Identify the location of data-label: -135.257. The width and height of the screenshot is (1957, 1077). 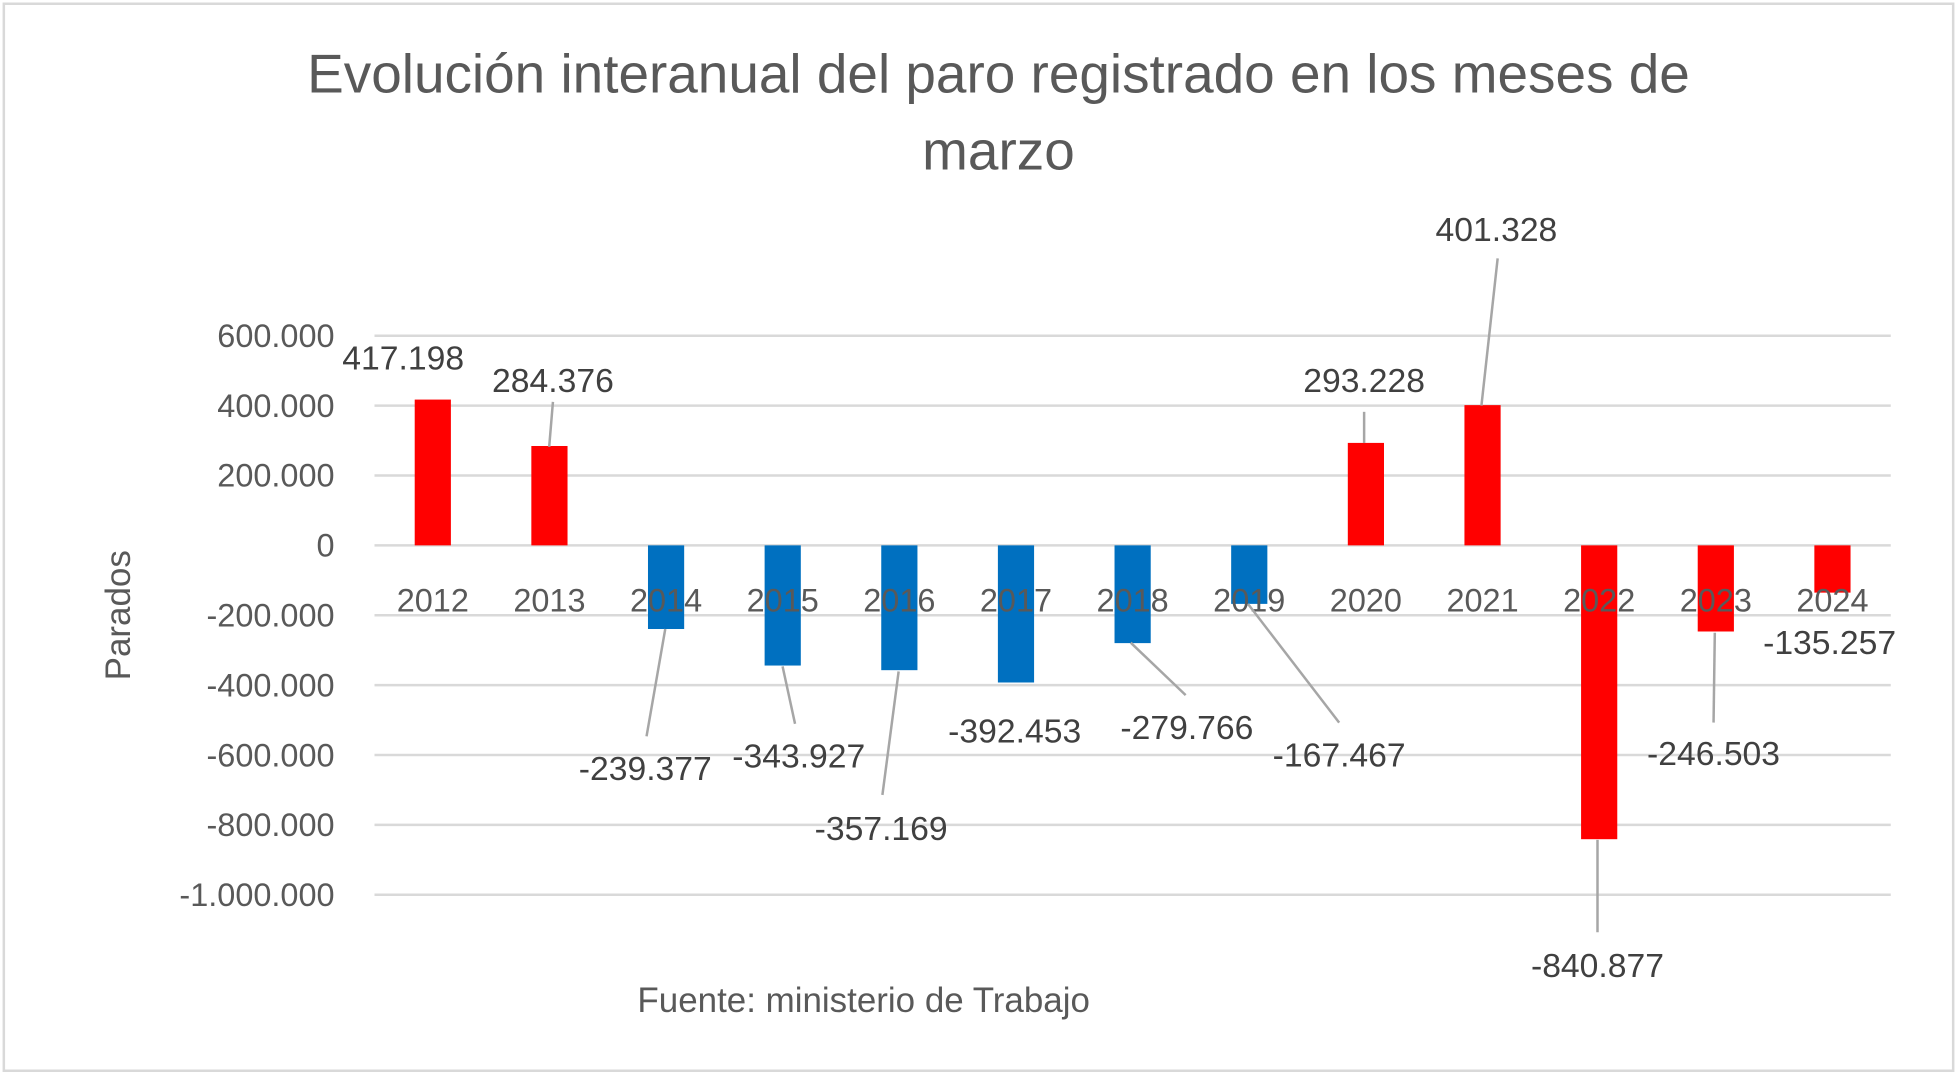
(1829, 643).